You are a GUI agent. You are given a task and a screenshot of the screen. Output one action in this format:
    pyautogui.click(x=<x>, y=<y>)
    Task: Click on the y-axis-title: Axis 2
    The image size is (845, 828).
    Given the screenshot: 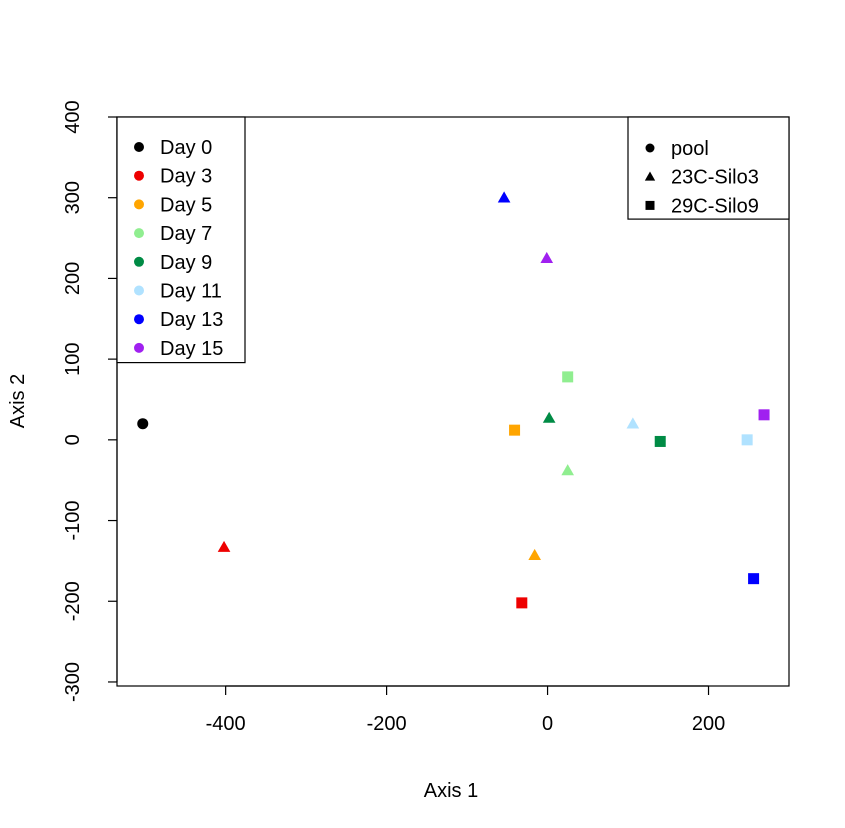 What is the action you would take?
    pyautogui.click(x=18, y=401)
    